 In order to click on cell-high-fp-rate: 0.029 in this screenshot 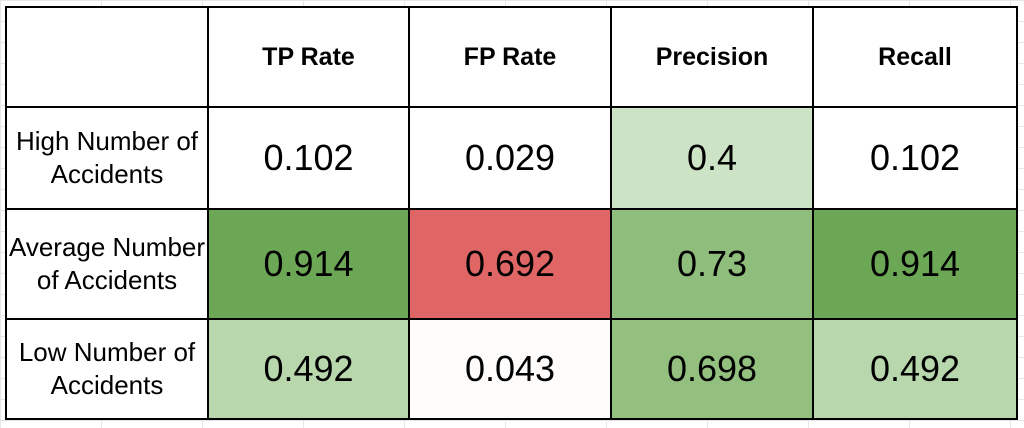, I will do `click(510, 158)`.